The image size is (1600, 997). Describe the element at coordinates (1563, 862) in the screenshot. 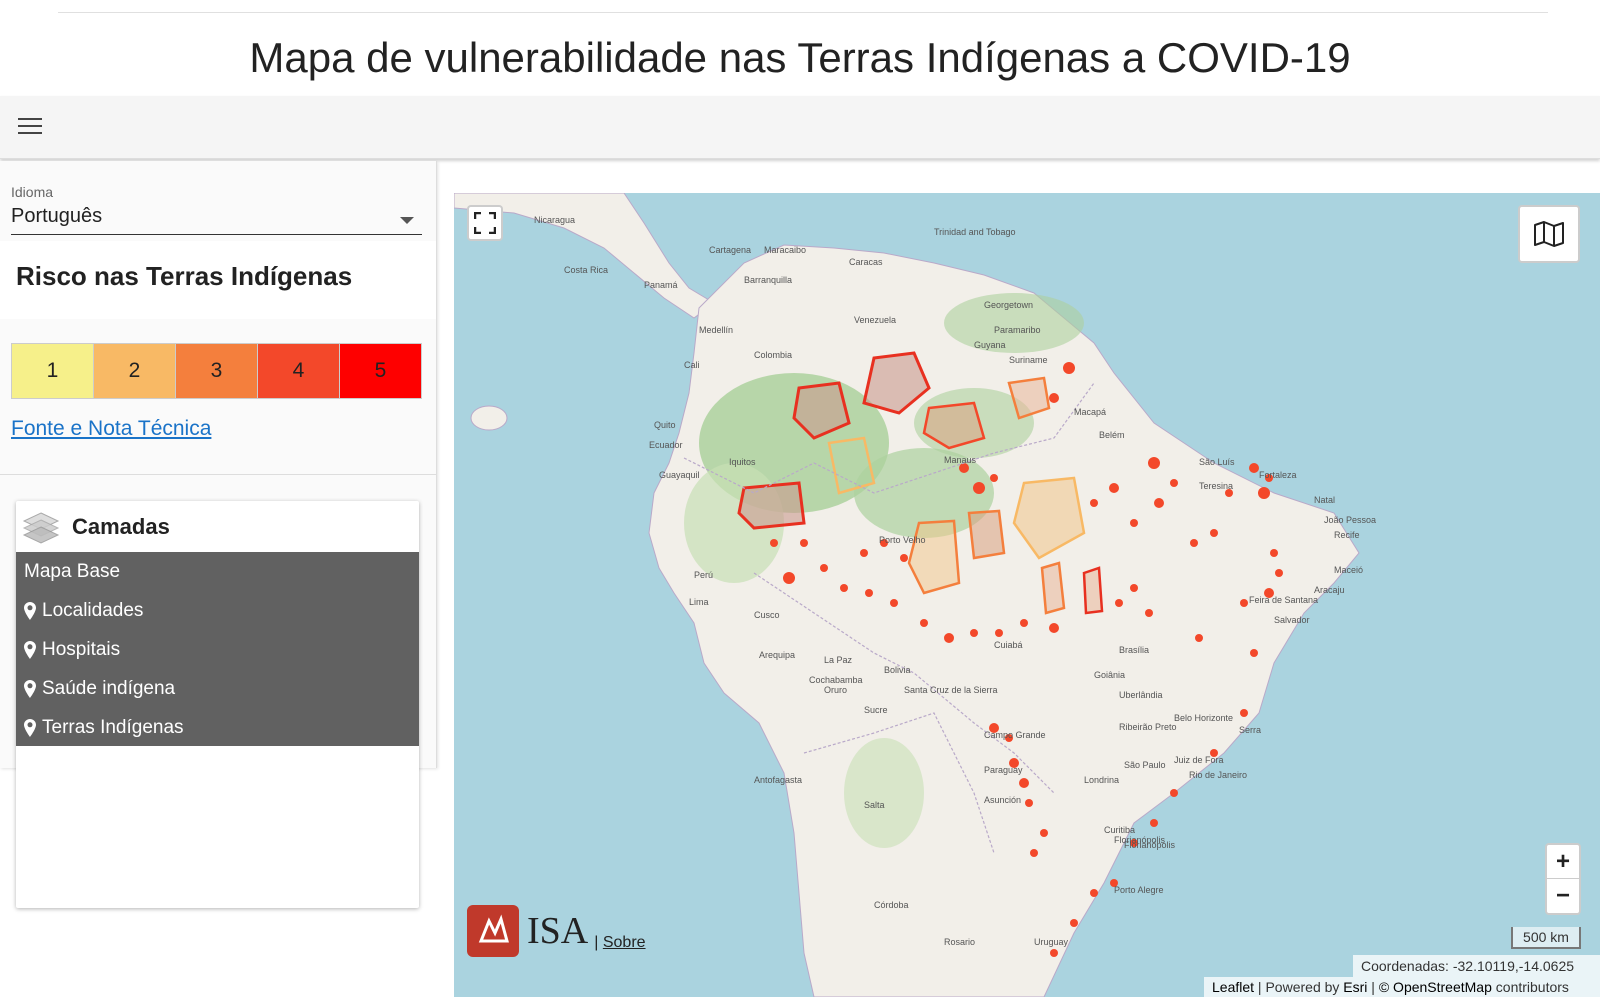

I see `zoom-in-button: +` at that location.